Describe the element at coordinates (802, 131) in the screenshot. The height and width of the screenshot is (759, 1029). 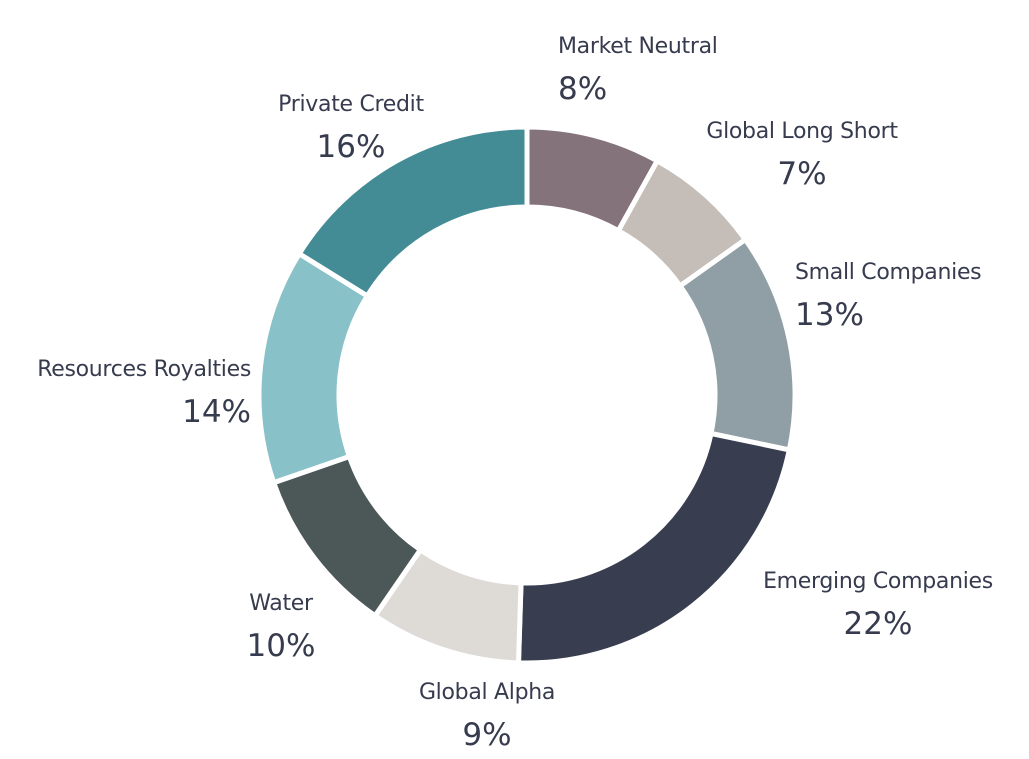
I see `slice-name: Global Long Short` at that location.